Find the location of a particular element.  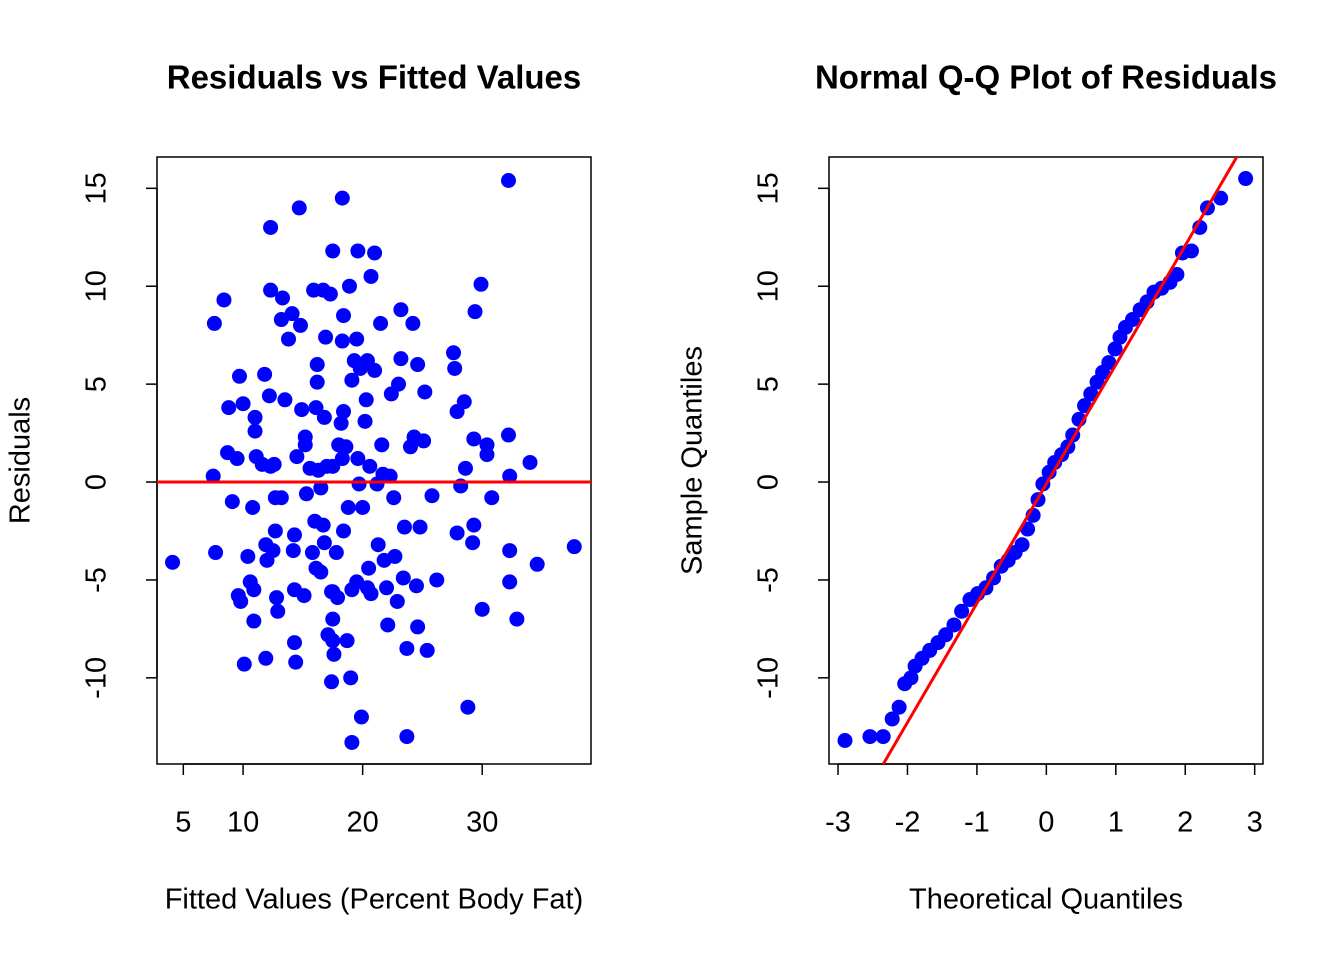

x-tick-label: -2 is located at coordinates (908, 823).